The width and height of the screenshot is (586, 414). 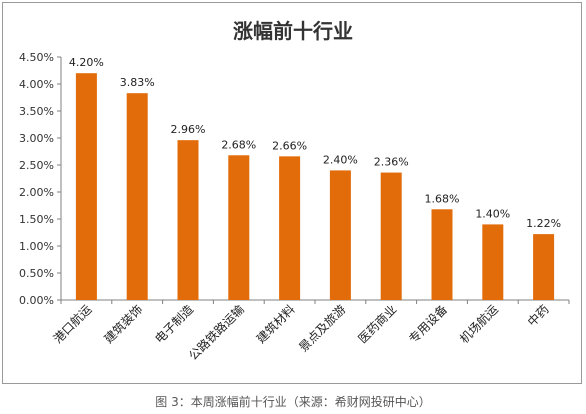 What do you see at coordinates (377, 324) in the screenshot?
I see `category-label: 医药商业` at bounding box center [377, 324].